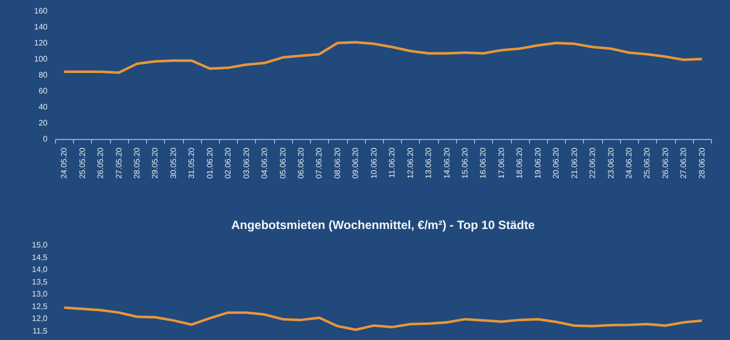  What do you see at coordinates (43, 107) in the screenshot?
I see `y-tick-label: 40` at bounding box center [43, 107].